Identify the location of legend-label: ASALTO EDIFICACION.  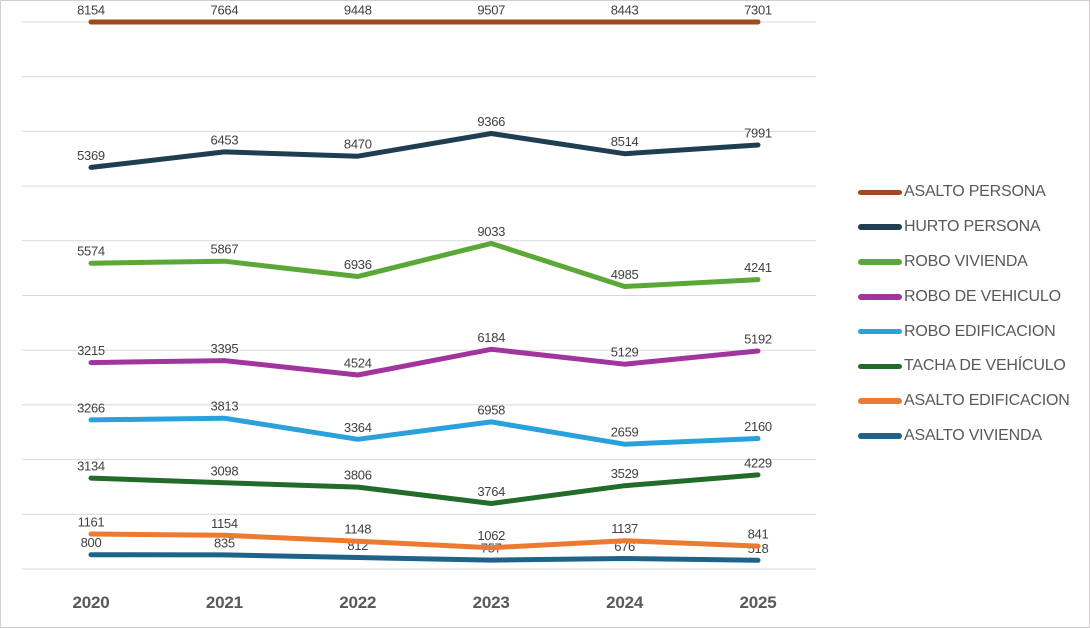
(987, 401).